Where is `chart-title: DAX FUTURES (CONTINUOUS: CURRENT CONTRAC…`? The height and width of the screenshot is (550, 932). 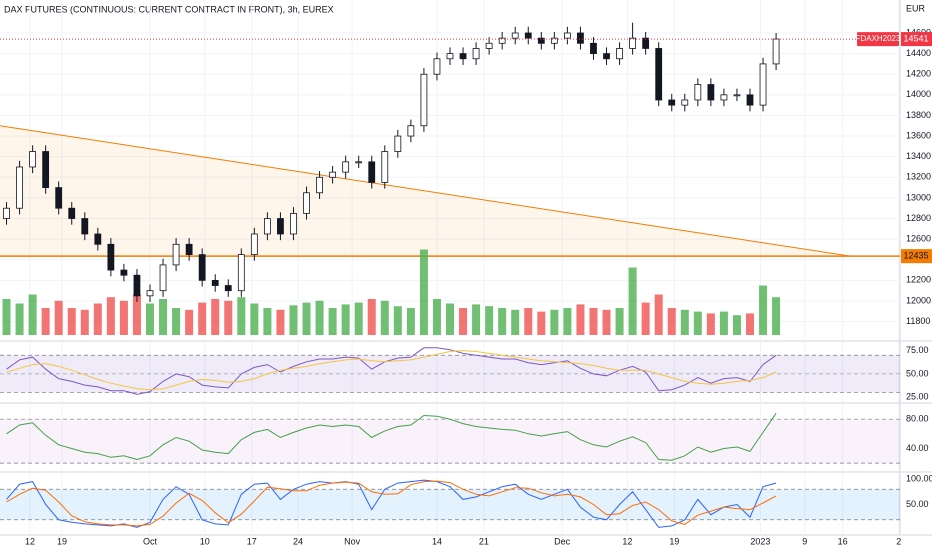 chart-title: DAX FUTURES (CONTINUOUS: CURRENT CONTRAC… is located at coordinates (169, 9).